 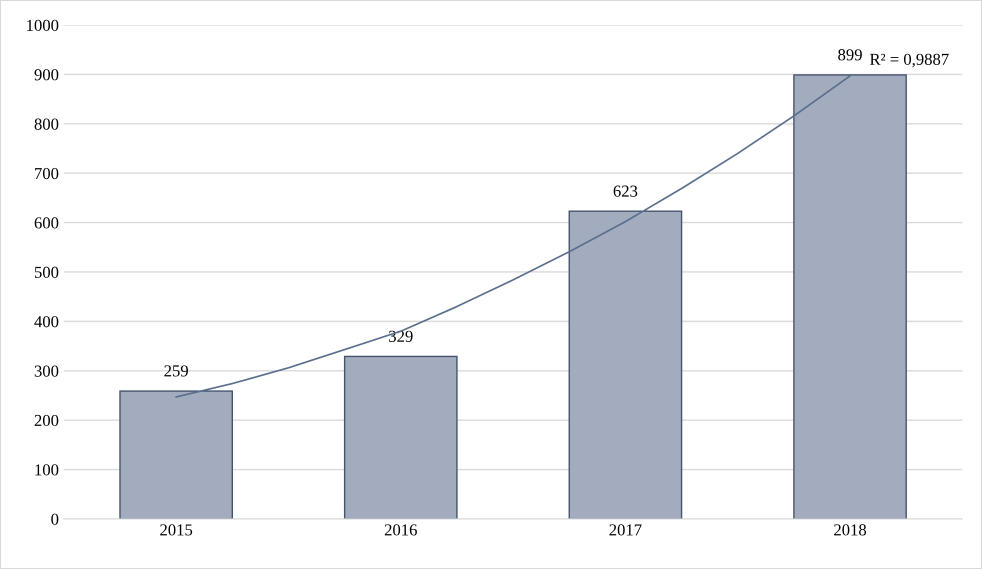 What do you see at coordinates (46, 272) in the screenshot?
I see `y-tick-label: 500` at bounding box center [46, 272].